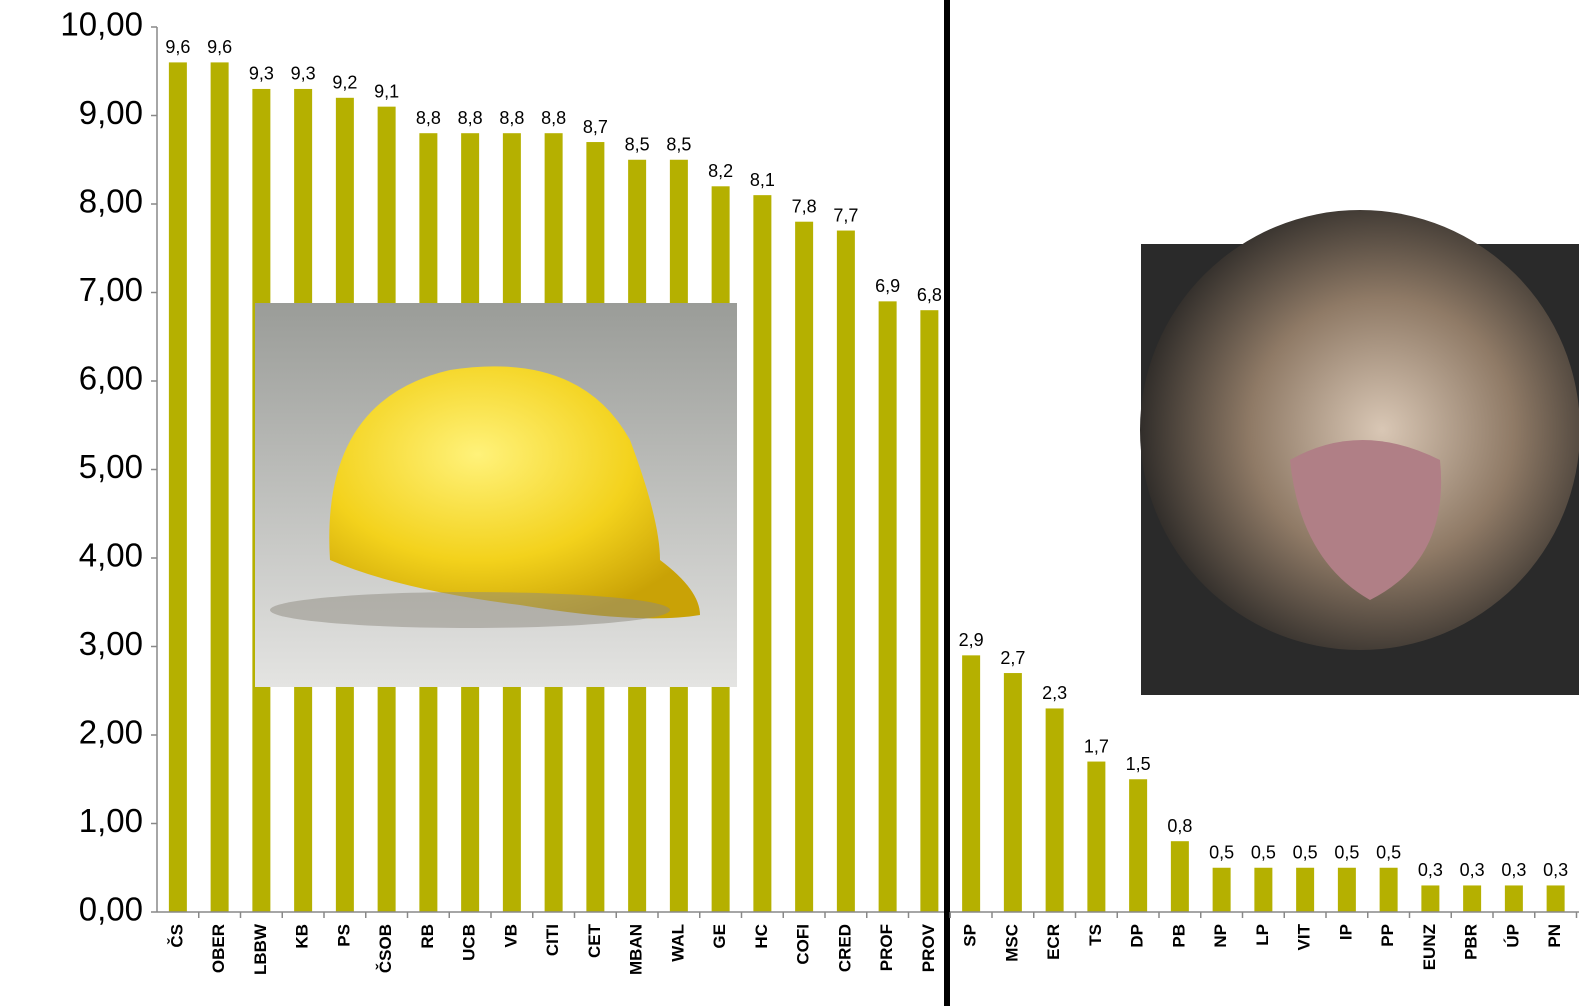 The width and height of the screenshot is (1579, 1006). What do you see at coordinates (1054, 693) in the screenshot?
I see `data-label: 2,3` at bounding box center [1054, 693].